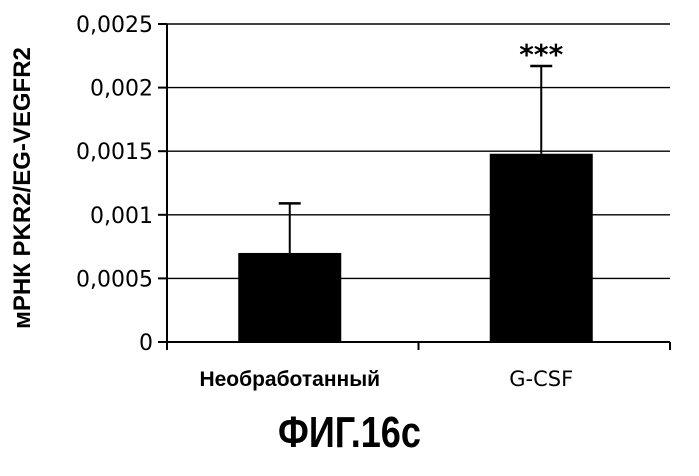 This screenshot has width=699, height=476. I want to click on significance-annotations: ***, so click(541, 54).